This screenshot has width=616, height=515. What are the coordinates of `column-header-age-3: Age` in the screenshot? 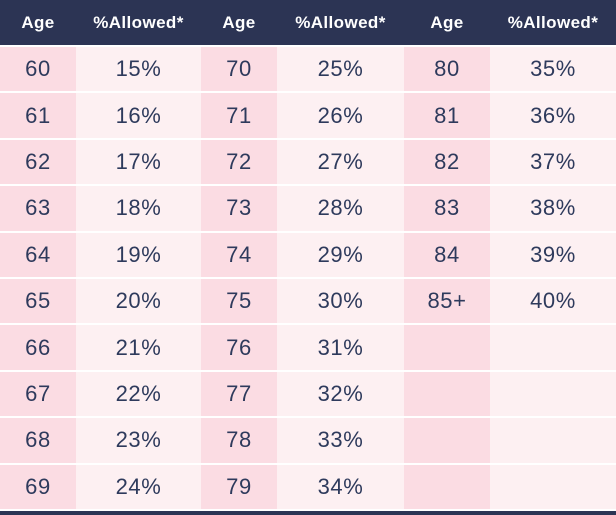 It's located at (447, 23).